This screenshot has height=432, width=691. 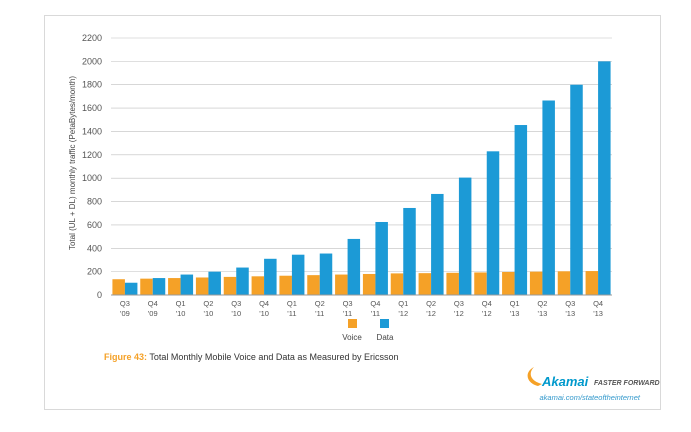 I want to click on y-tick-label: 200, so click(x=94, y=272).